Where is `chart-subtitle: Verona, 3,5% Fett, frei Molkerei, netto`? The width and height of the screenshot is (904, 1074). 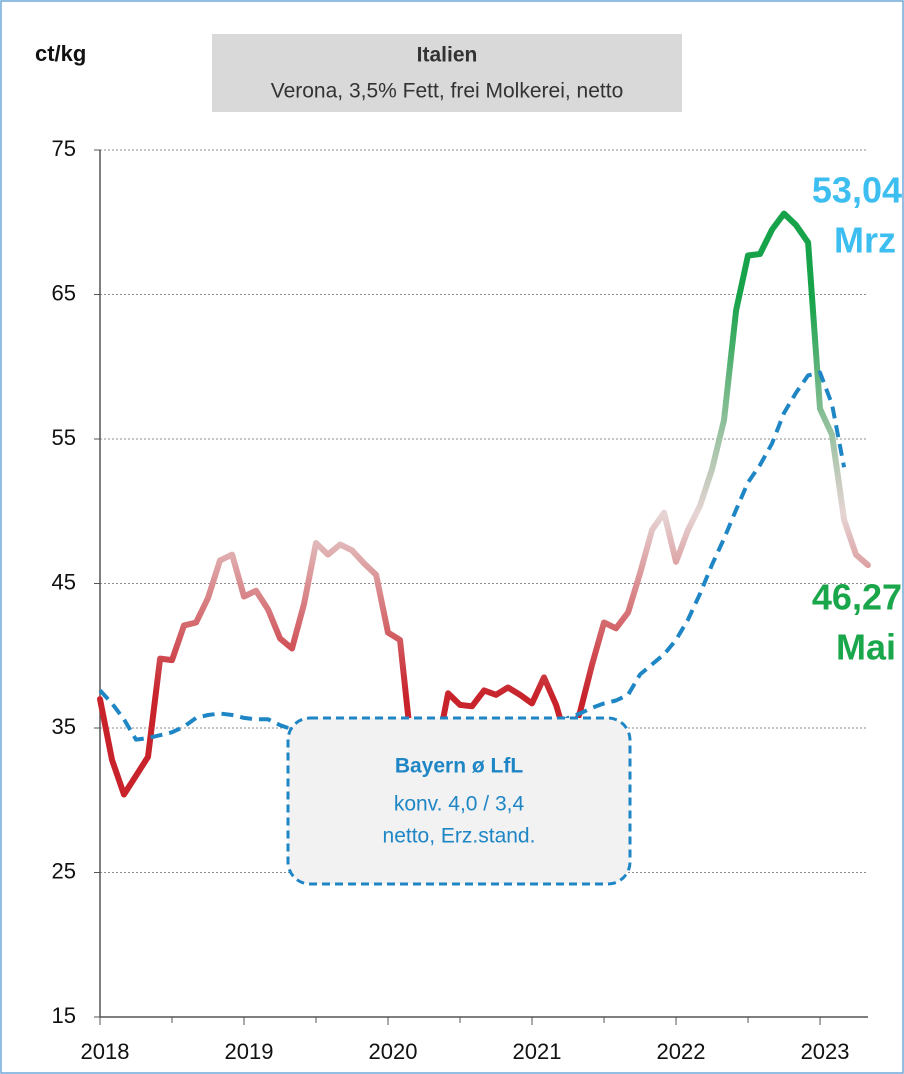
chart-subtitle: Verona, 3,5% Fett, frei Molkerei, netto is located at coordinates (447, 91).